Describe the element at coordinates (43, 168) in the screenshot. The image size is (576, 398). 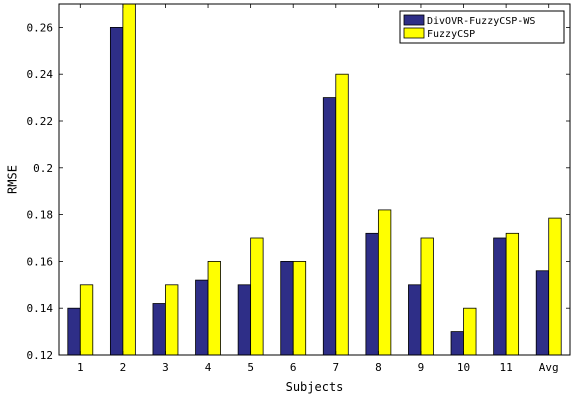
I see `y-tick-label: 0.2` at that location.